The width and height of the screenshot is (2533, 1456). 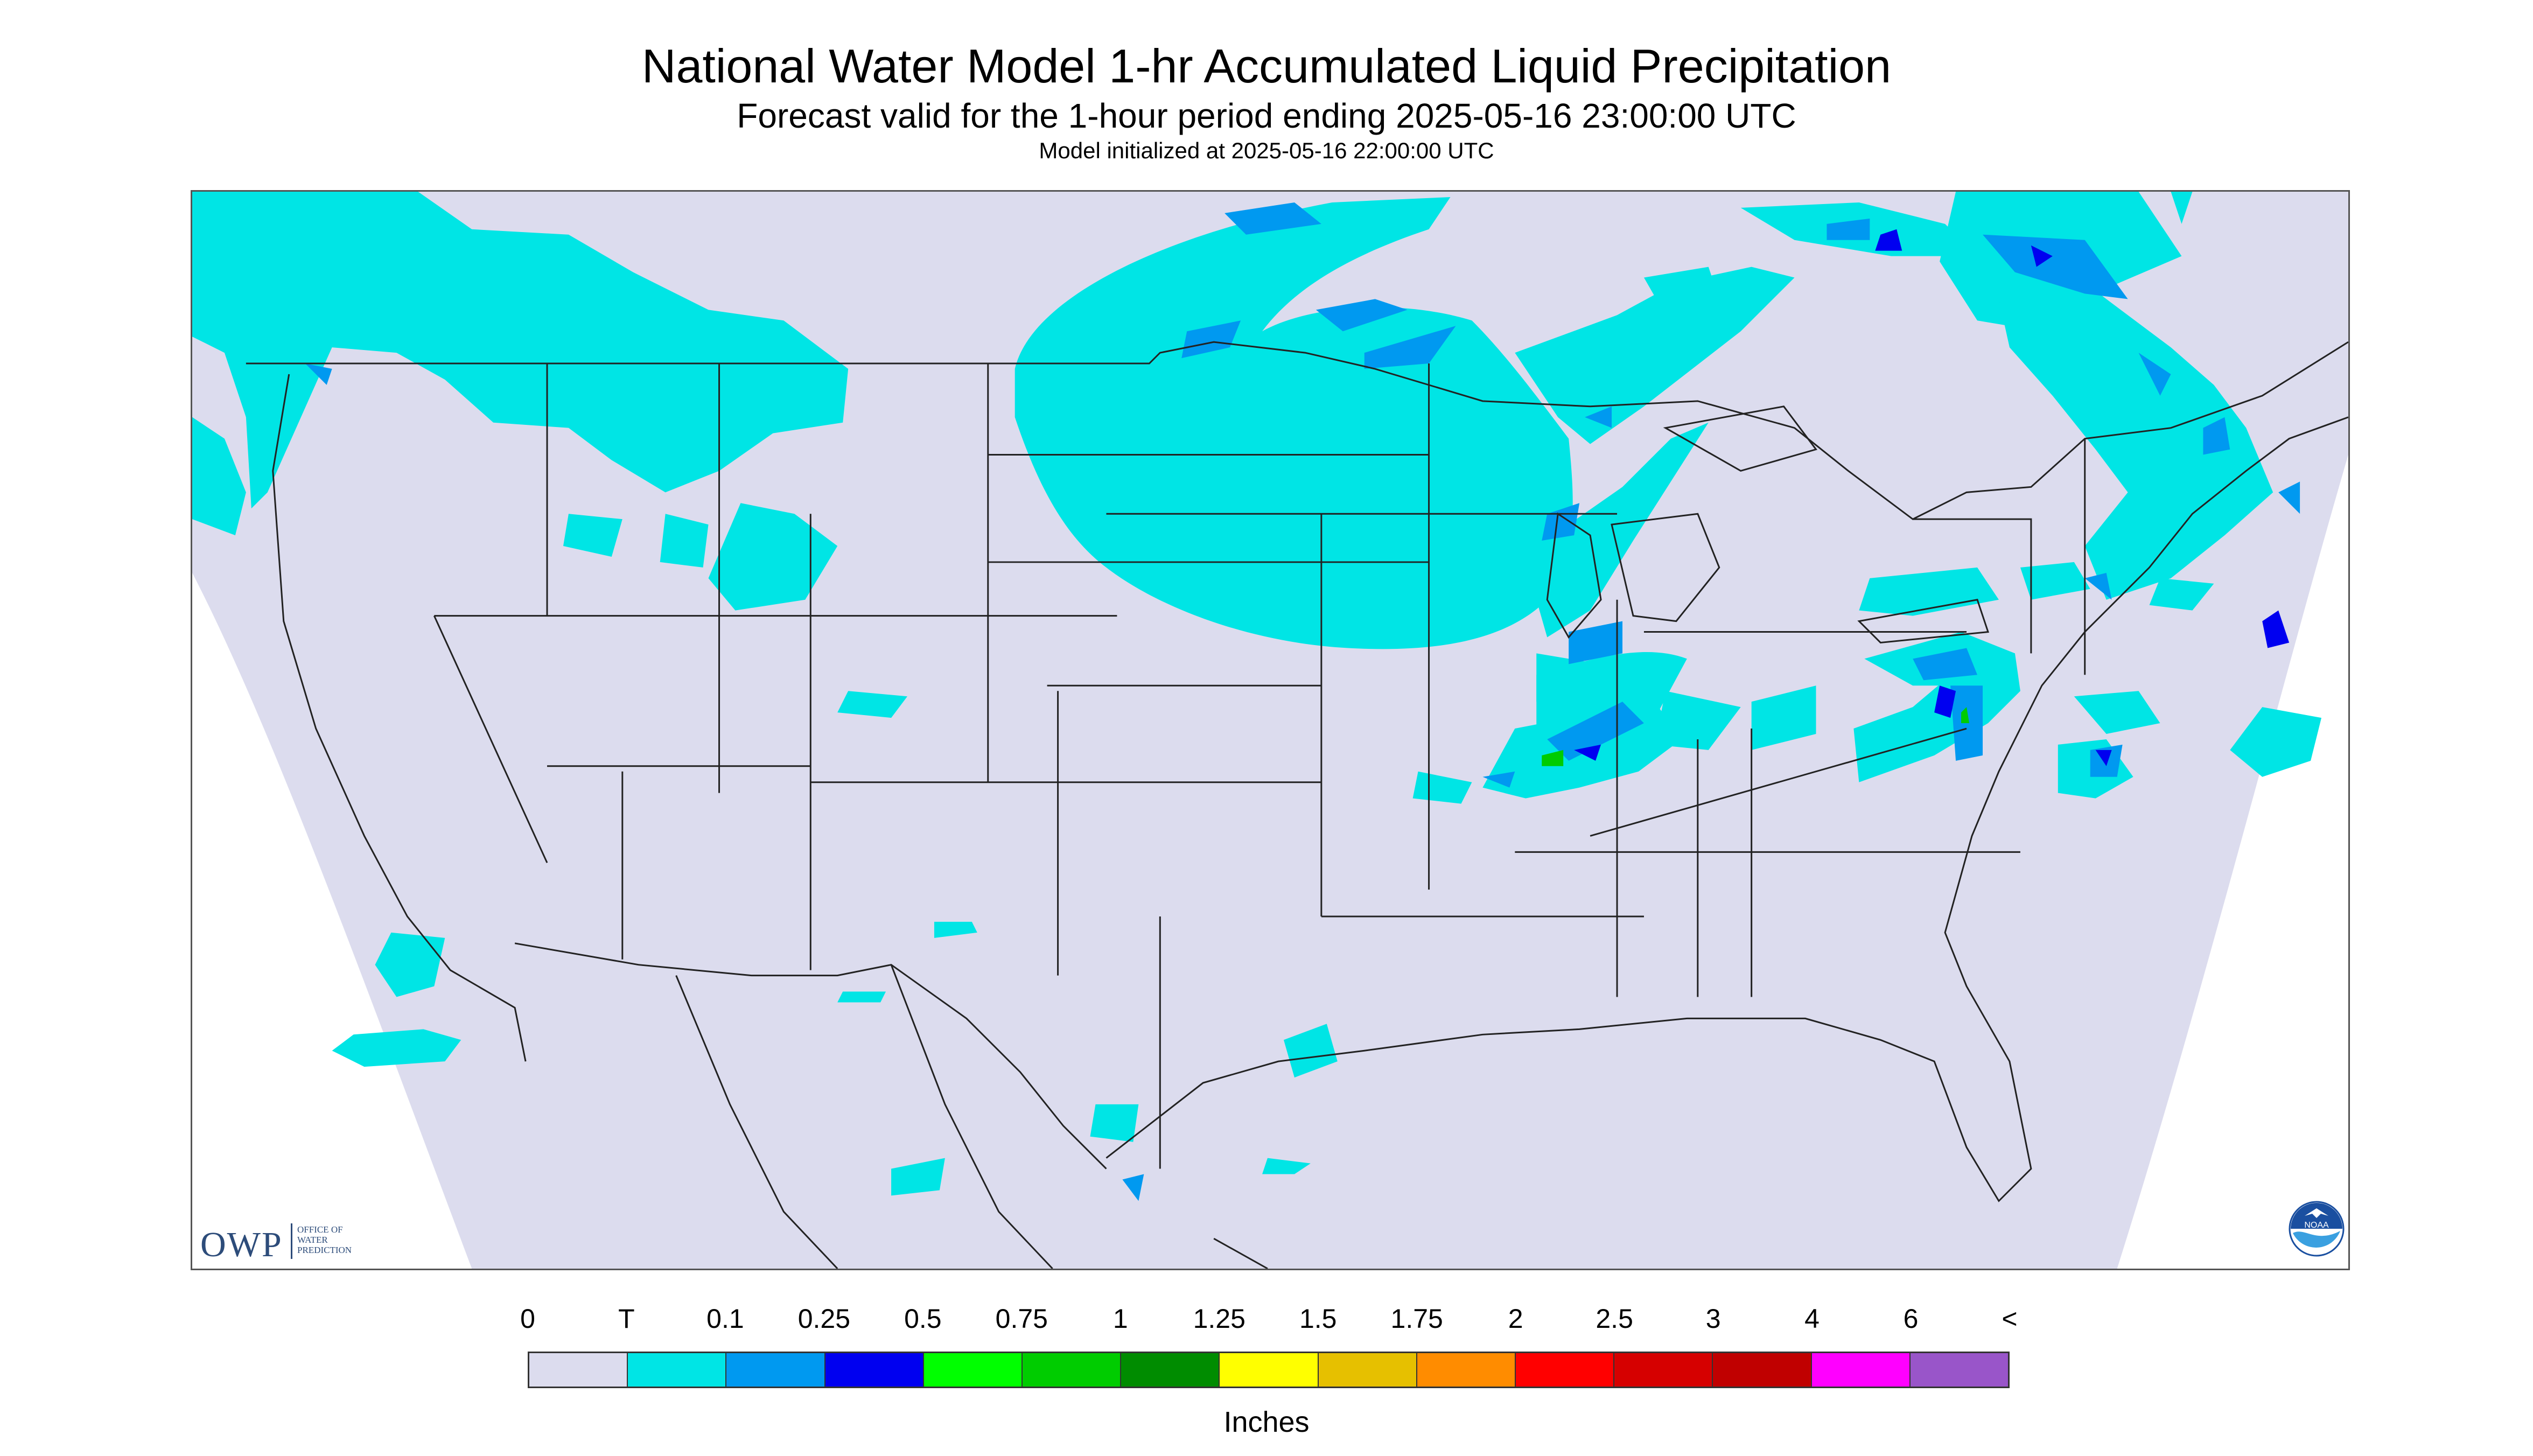 I want to click on noaa-logo-text: NOAA, so click(x=2316, y=1225).